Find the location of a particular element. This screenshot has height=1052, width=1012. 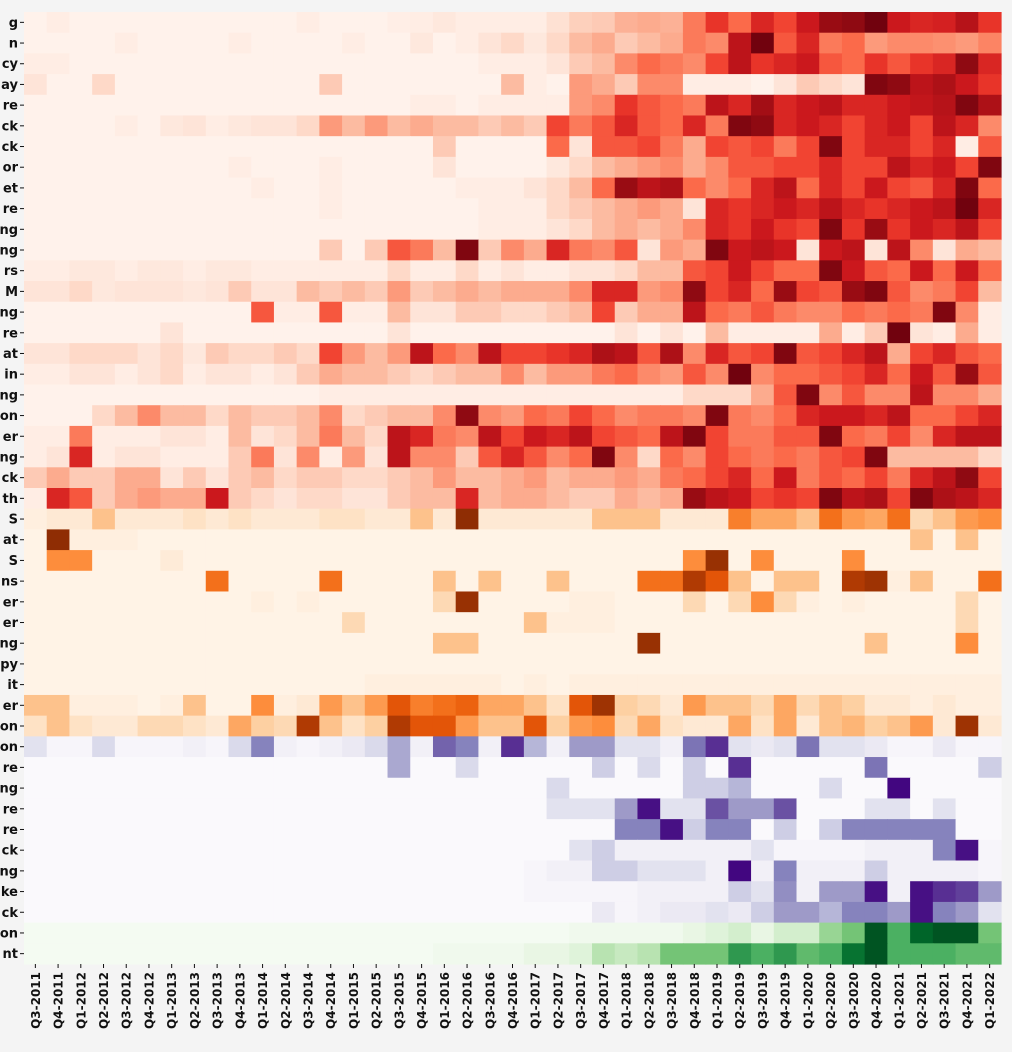

y-tick-label: S is located at coordinates (13, 520).